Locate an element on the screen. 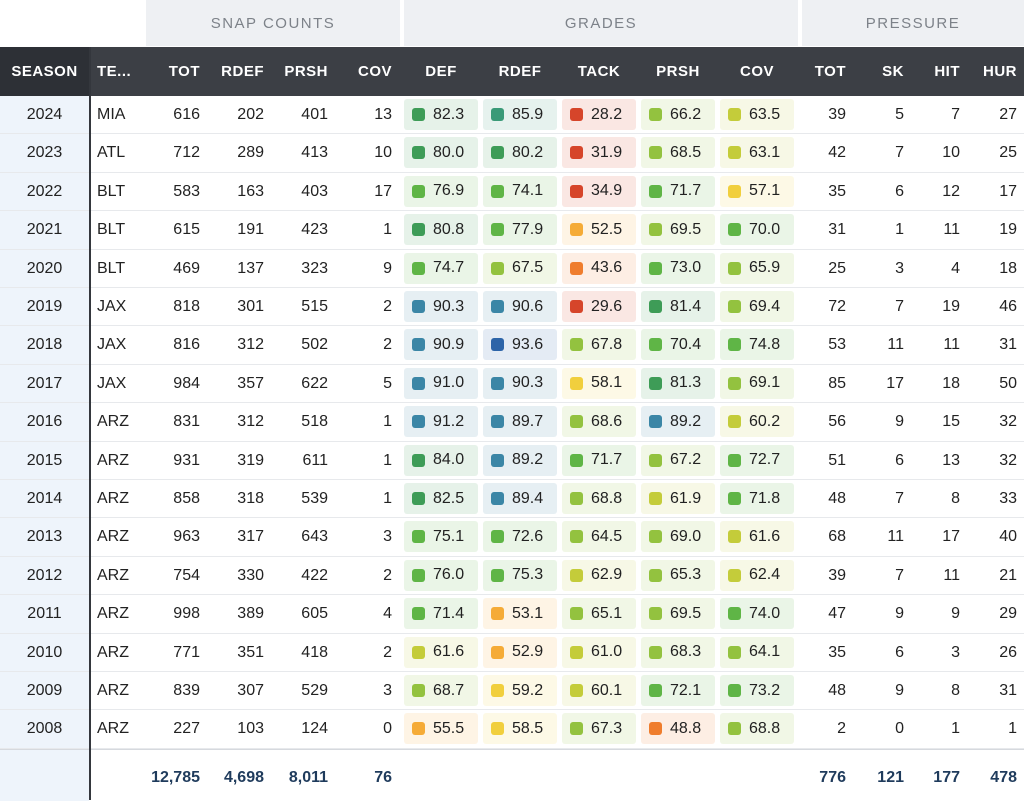  col-header-snap-rdef: RDEF is located at coordinates (242, 71).